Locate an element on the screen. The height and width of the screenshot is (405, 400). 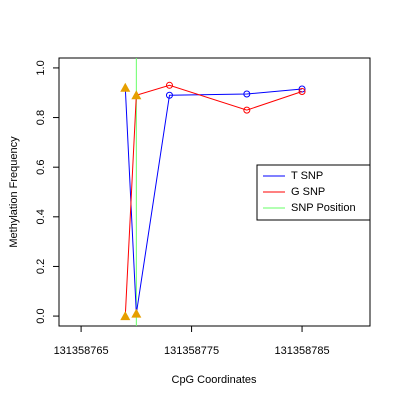
legend-label: SNP Position is located at coordinates (323, 208).